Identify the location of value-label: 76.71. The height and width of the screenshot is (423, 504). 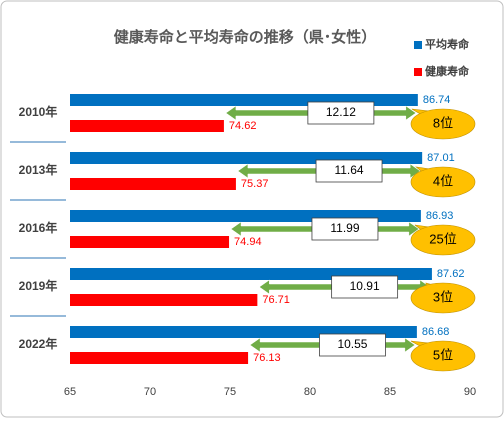
(276, 300).